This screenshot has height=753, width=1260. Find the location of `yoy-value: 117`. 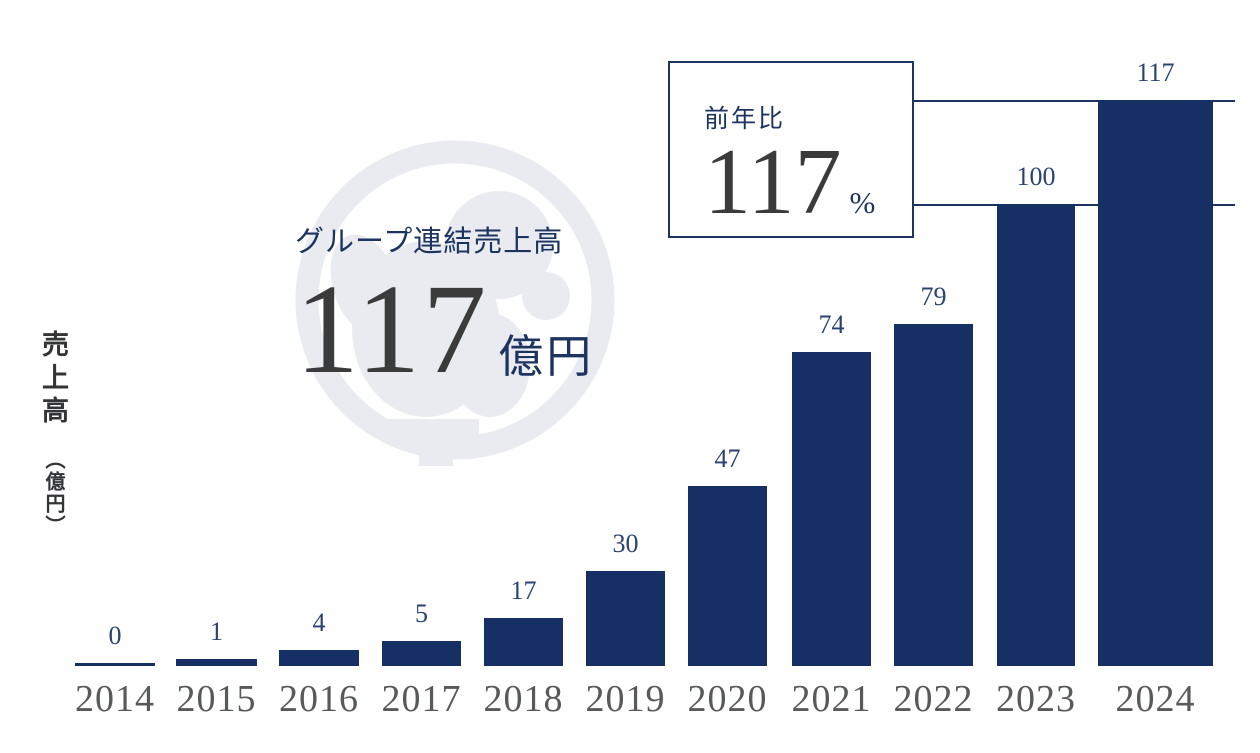

yoy-value: 117 is located at coordinates (773, 182).